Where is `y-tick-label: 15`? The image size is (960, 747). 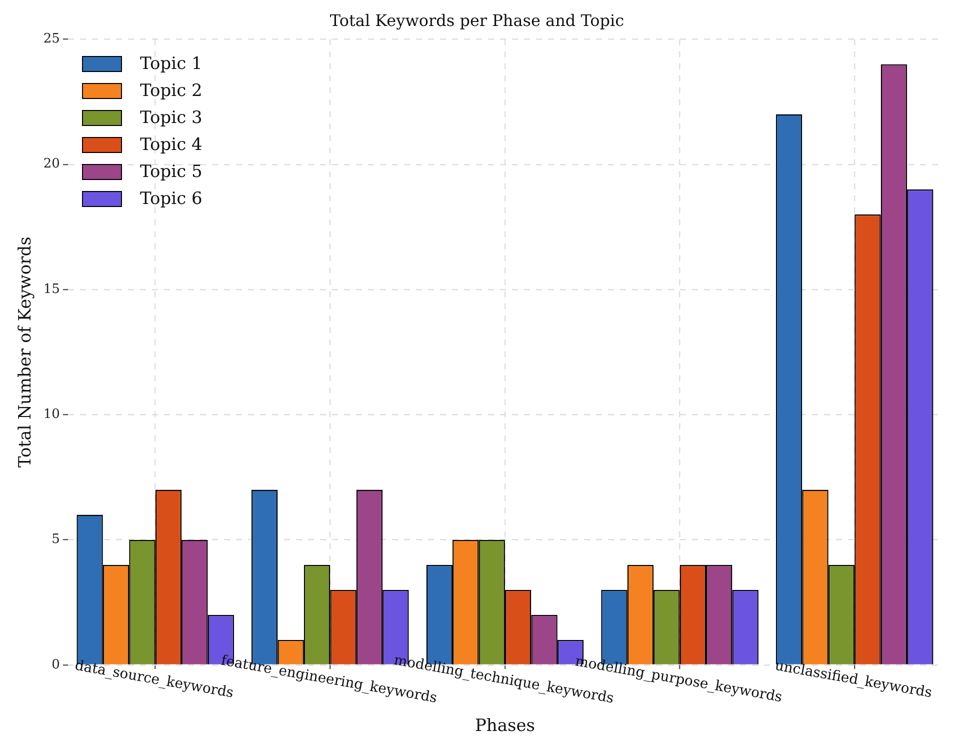 y-tick-label: 15 is located at coordinates (51, 289).